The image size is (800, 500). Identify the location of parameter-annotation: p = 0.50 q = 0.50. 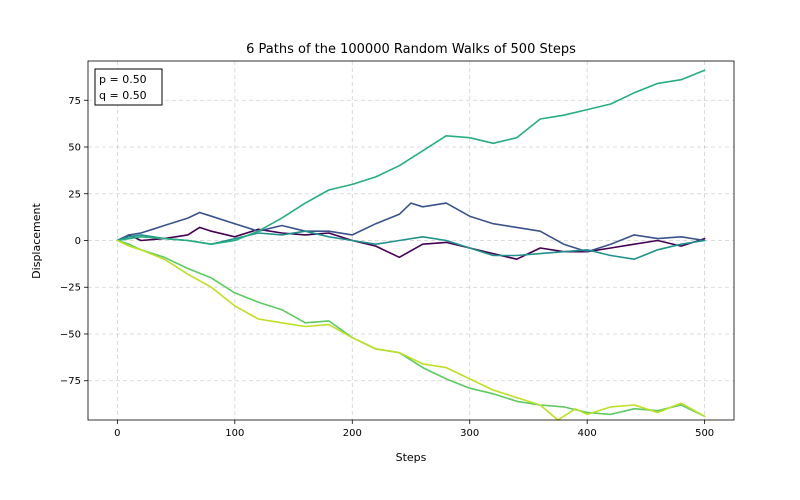
(128, 87).